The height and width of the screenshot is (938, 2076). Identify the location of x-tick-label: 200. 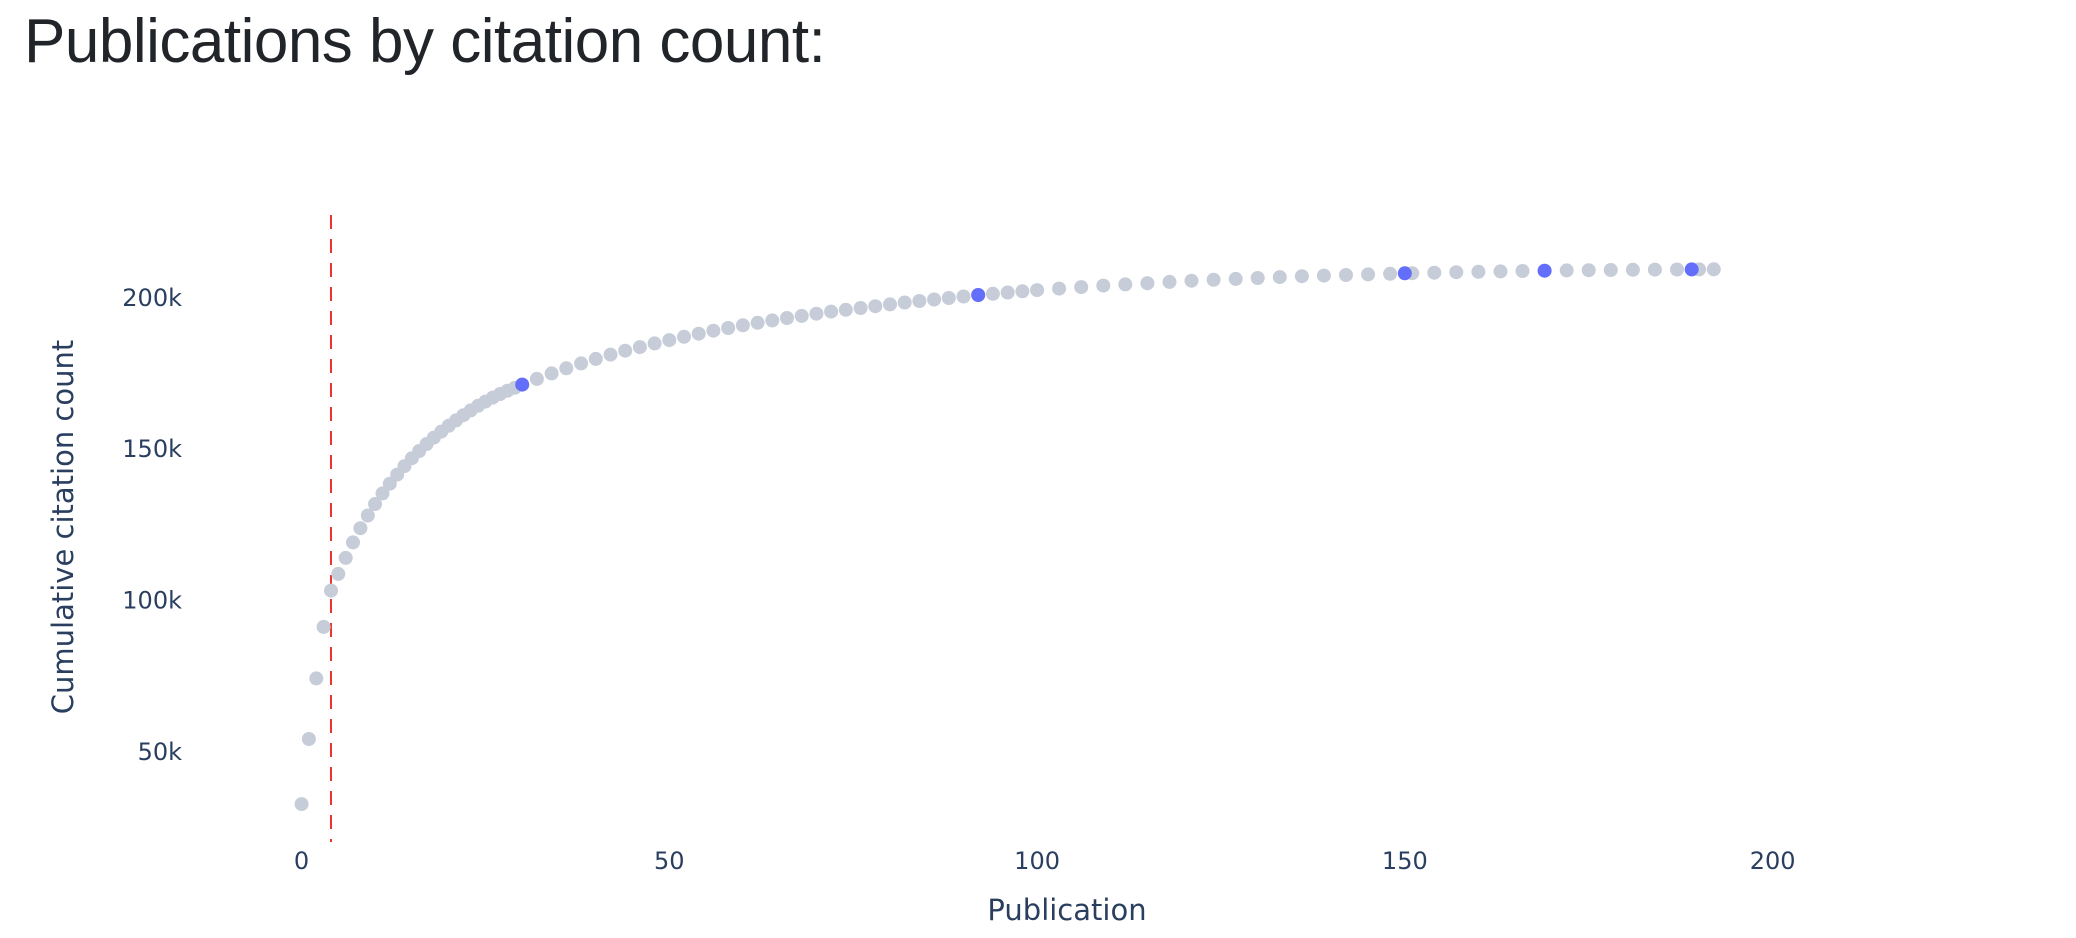
(1773, 861).